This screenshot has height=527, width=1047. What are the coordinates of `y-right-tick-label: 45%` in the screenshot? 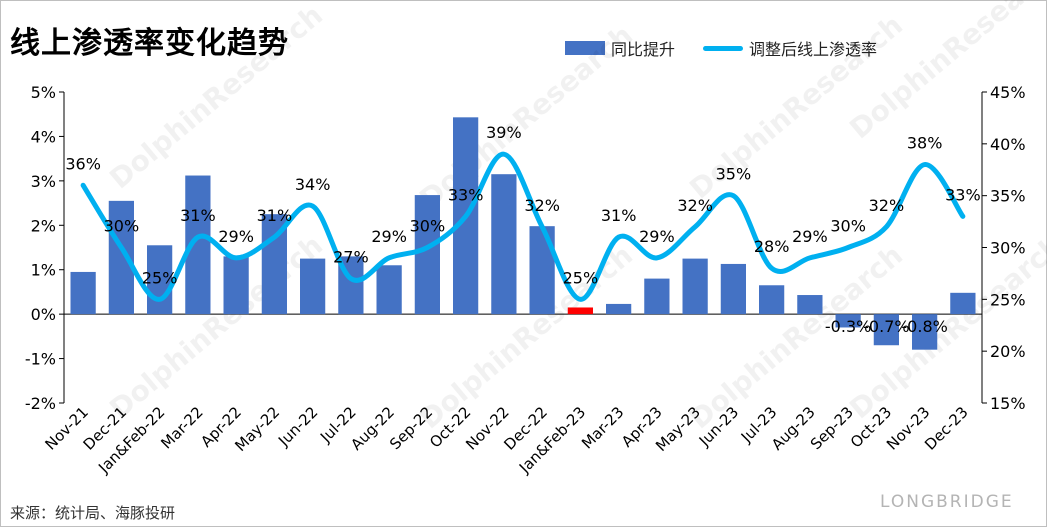 It's located at (1008, 92).